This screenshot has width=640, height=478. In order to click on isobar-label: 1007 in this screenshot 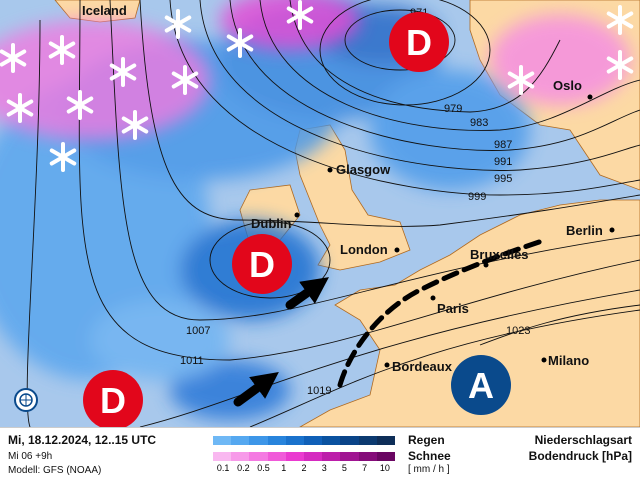, I will do `click(198, 331)`.